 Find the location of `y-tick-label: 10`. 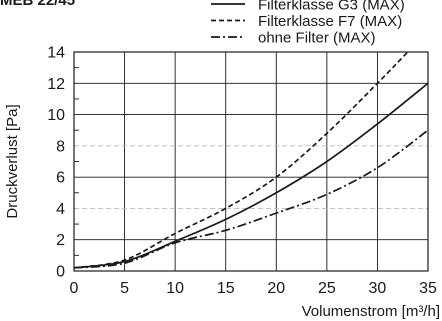

y-tick-label: 10 is located at coordinates (56, 115).